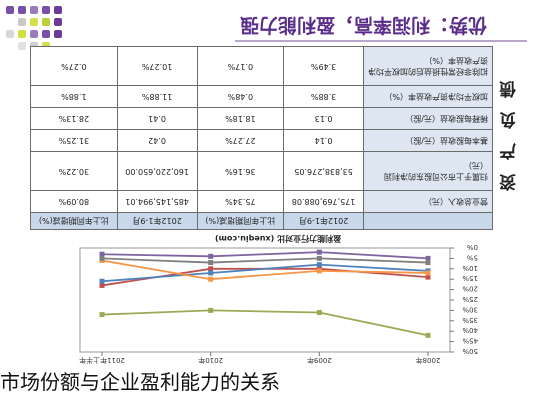 This screenshot has height=400, width=533. What do you see at coordinates (240, 118) in the screenshot?
I see `table-cell: 18.18%` at bounding box center [240, 118].